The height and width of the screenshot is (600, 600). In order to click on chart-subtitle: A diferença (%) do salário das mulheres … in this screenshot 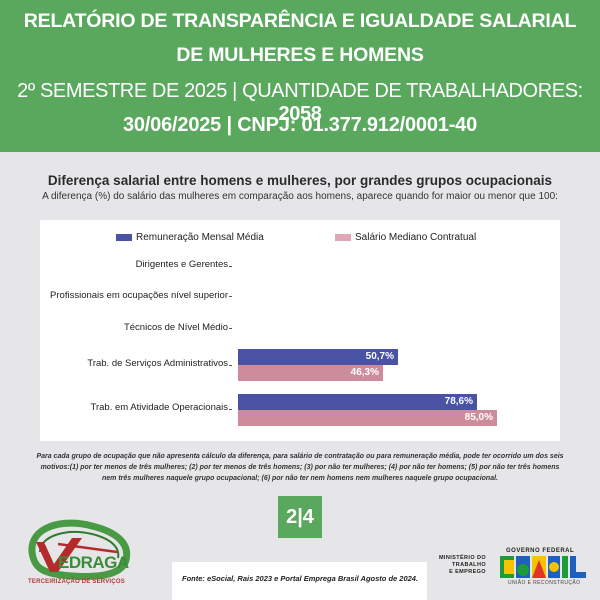, I will do `click(300, 196)`.